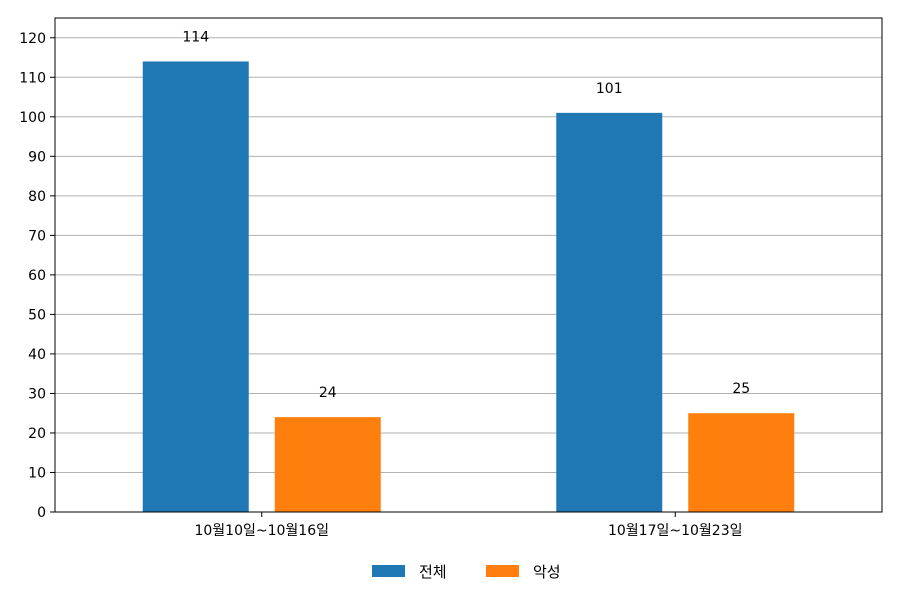 The image size is (900, 604). What do you see at coordinates (675, 531) in the screenshot?
I see `x-tick-label: 10월17일~10월23일` at bounding box center [675, 531].